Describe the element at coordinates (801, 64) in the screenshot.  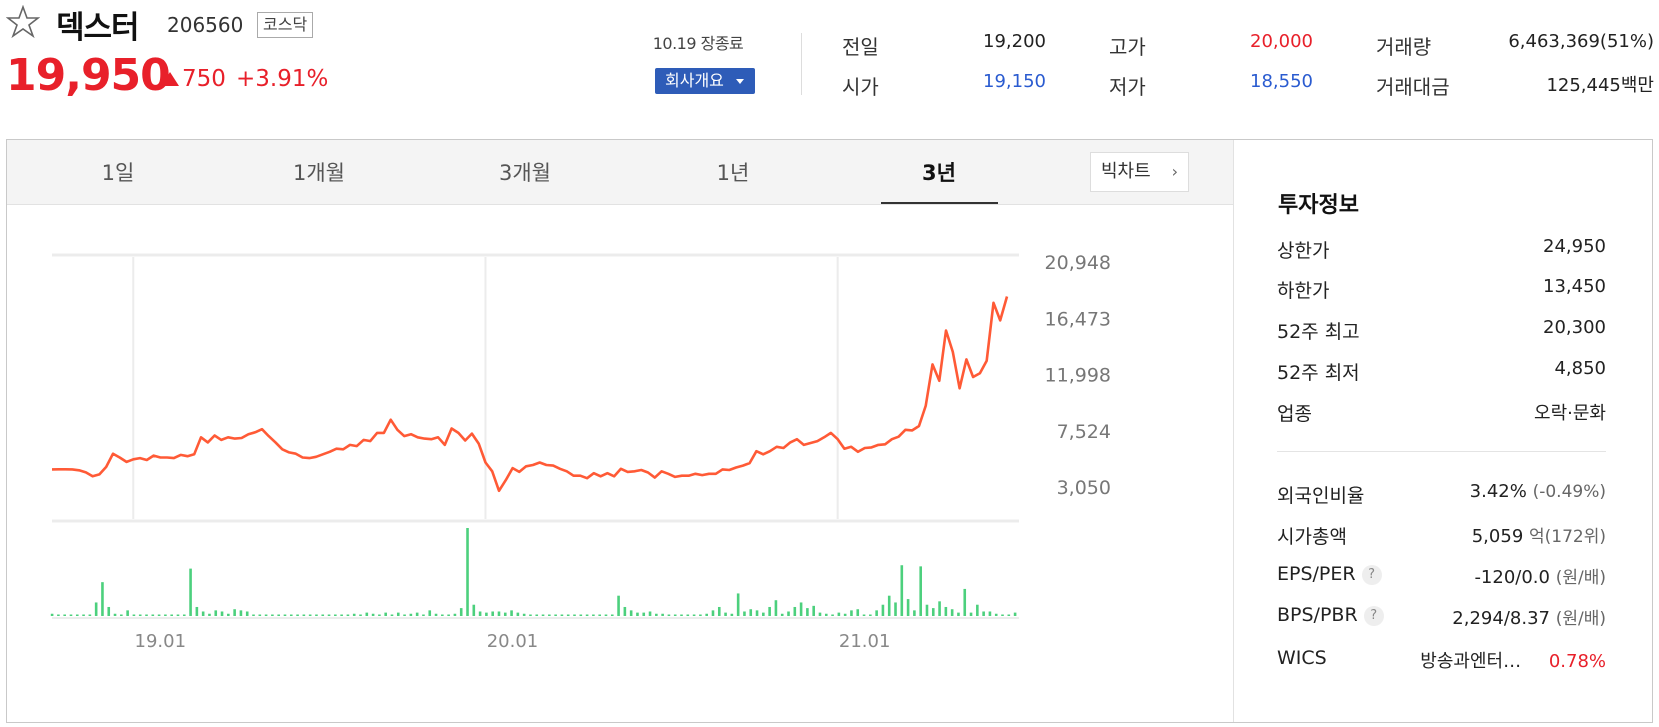
I see `header-divider` at that location.